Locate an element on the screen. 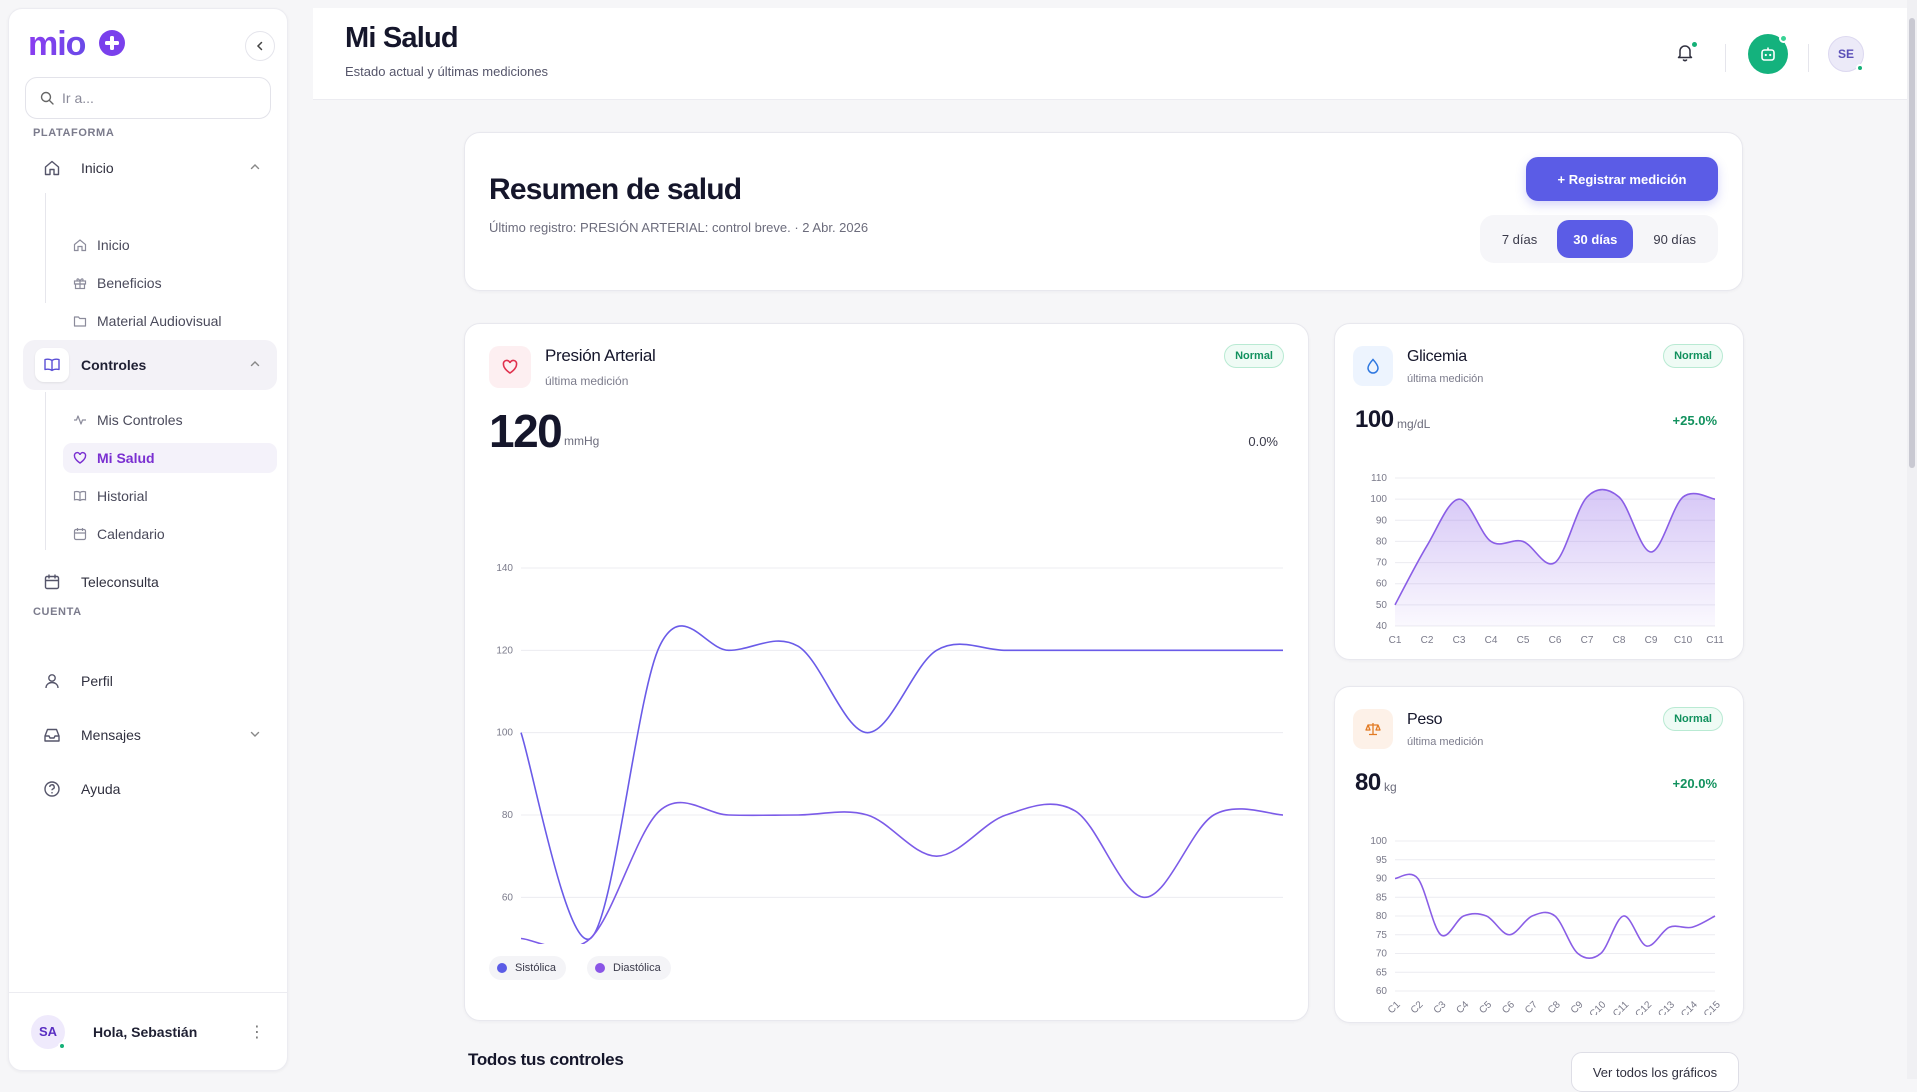 The height and width of the screenshot is (1092, 1917). sidebar-subitem-calendario: Calendario is located at coordinates (170, 534).